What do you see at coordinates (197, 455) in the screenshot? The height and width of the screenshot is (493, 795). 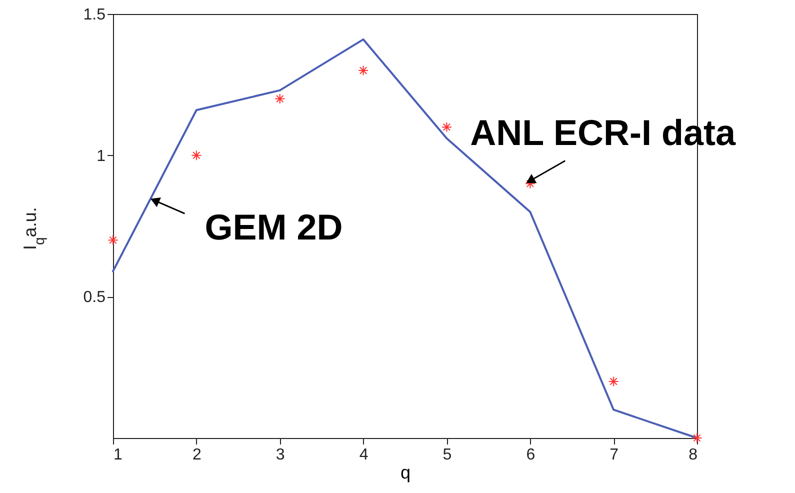 I see `x-tick-label: 2` at bounding box center [197, 455].